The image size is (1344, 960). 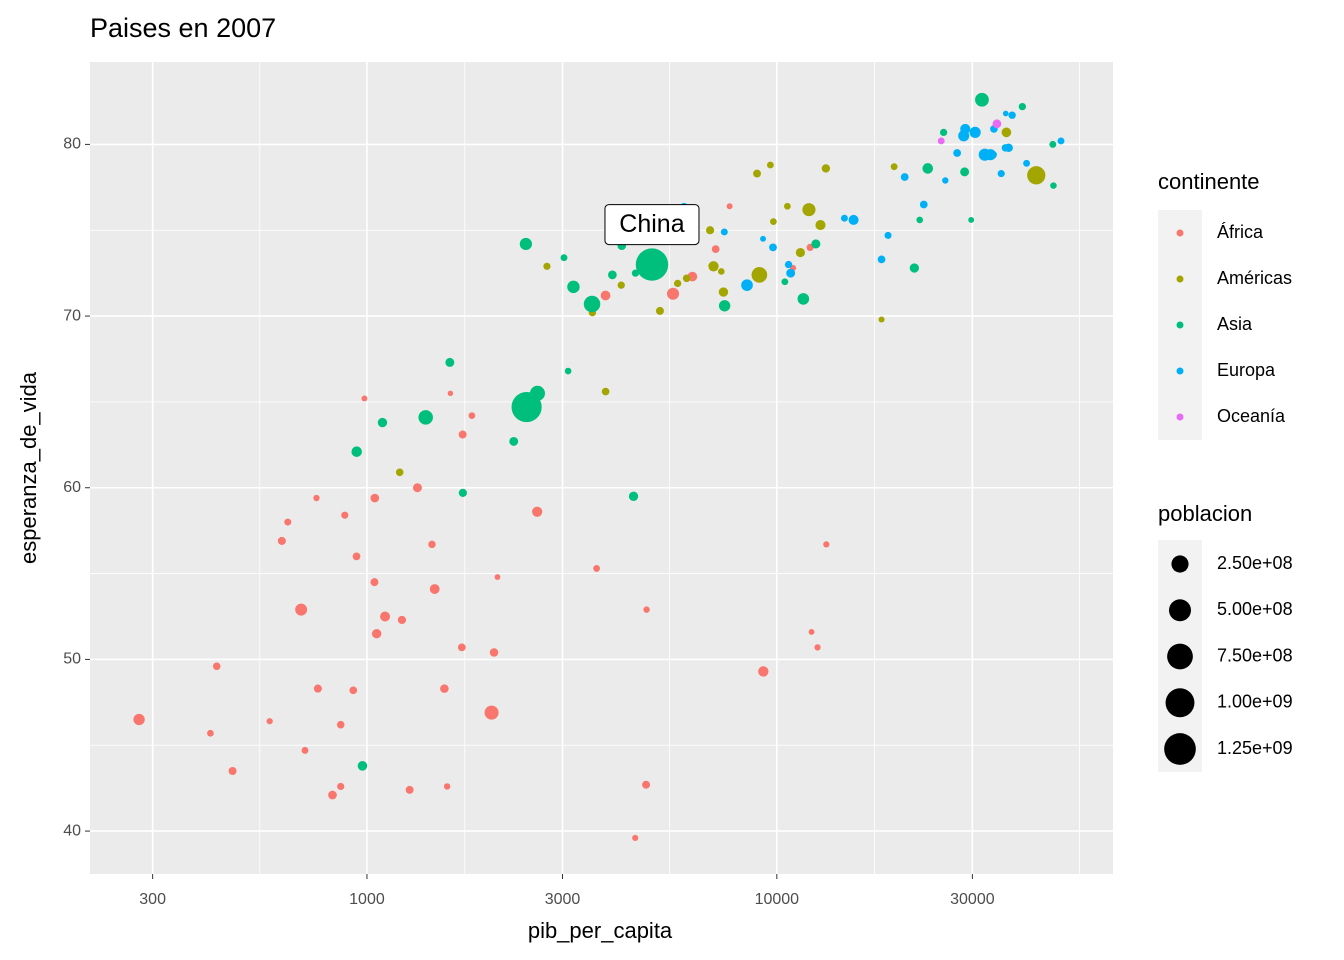 What do you see at coordinates (72, 830) in the screenshot?
I see `y-tick-label: 40` at bounding box center [72, 830].